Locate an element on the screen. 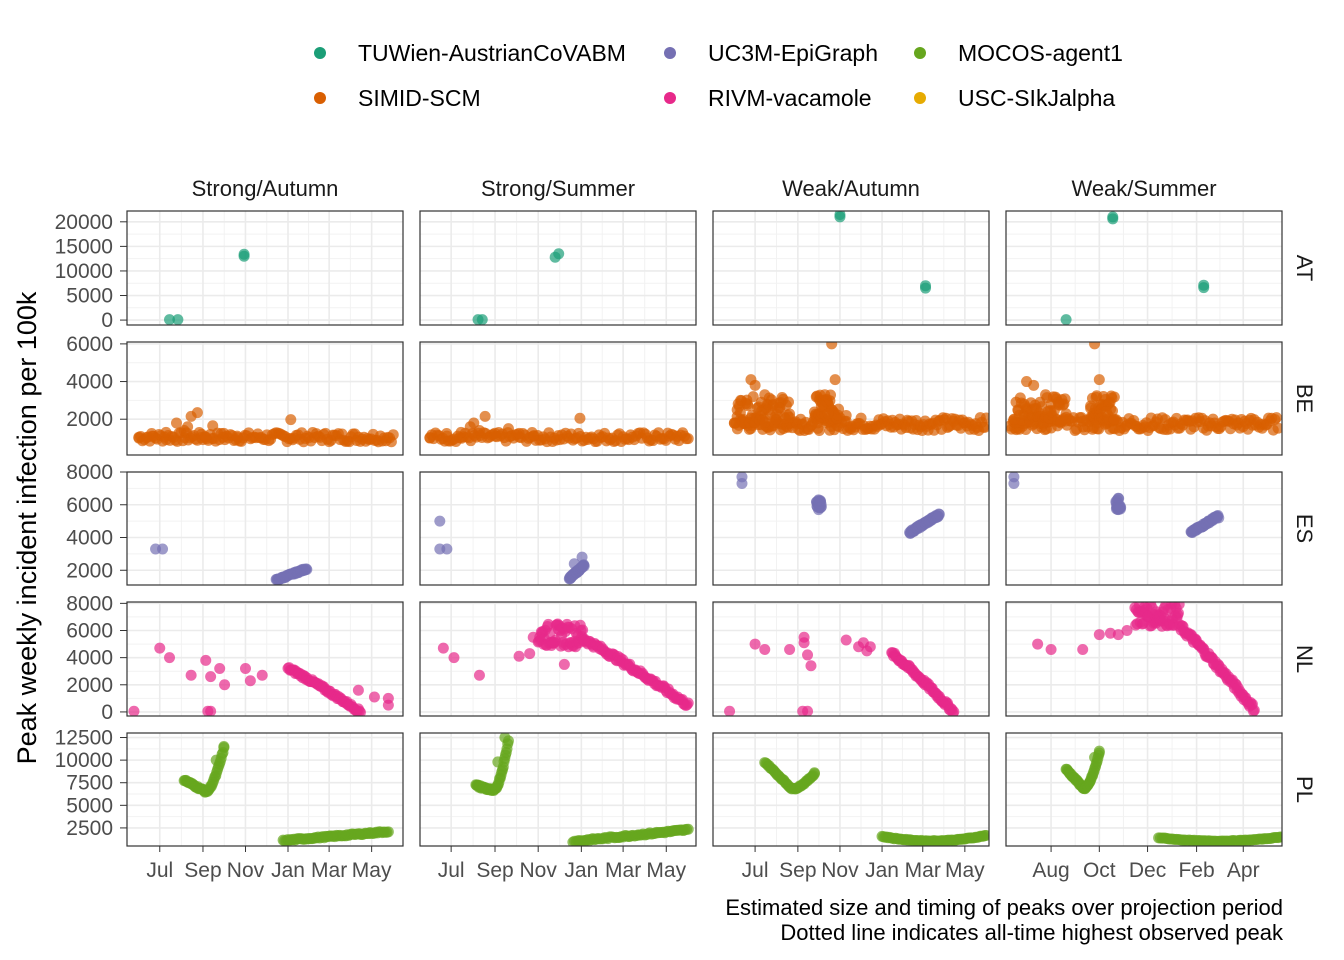  facet-row-label: AT is located at coordinates (1304, 268).